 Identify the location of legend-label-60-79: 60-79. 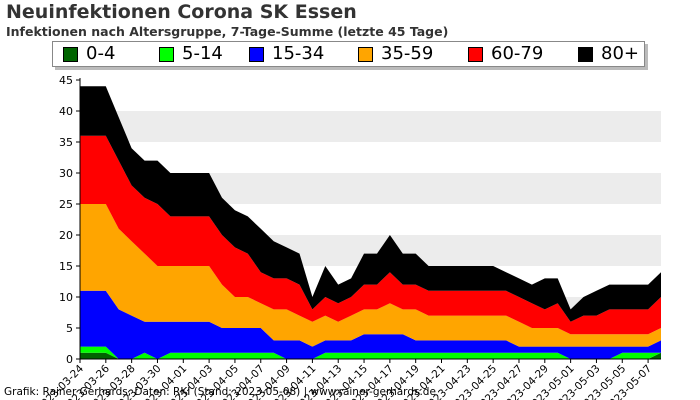
(517, 53).